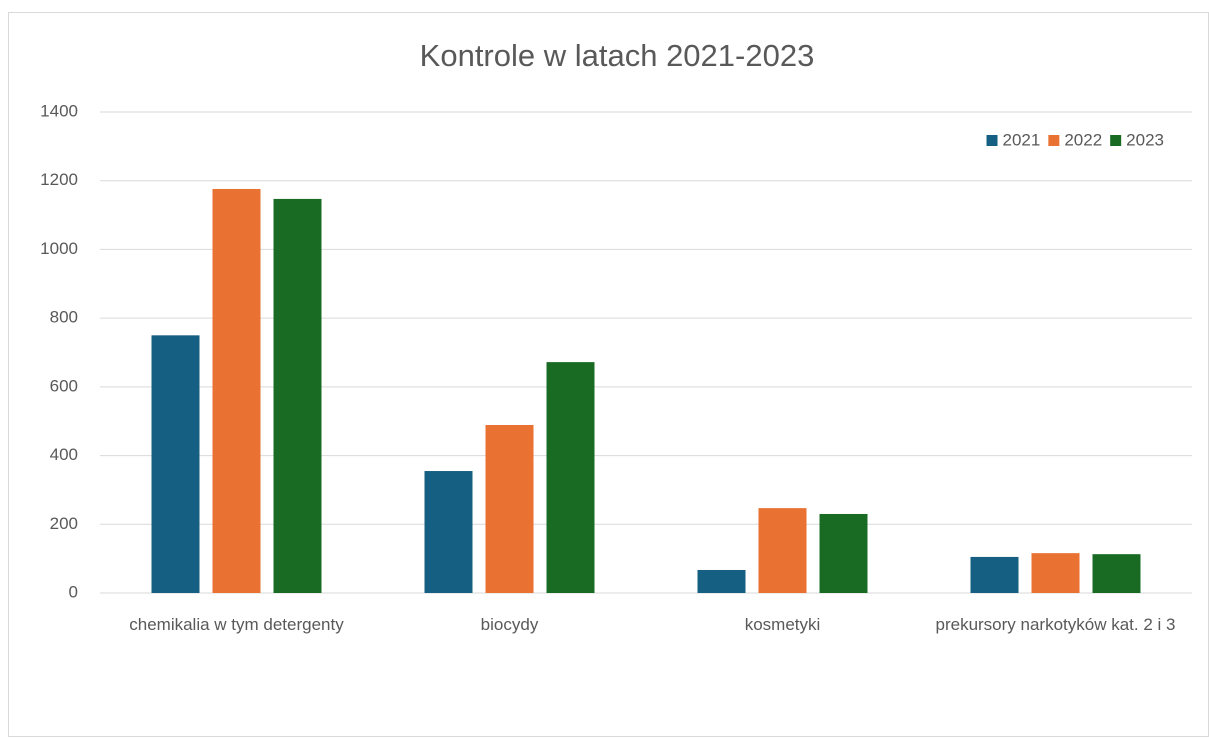 This screenshot has height=738, width=1209. Describe the element at coordinates (59, 110) in the screenshot. I see `y-tick-label: 1400` at that location.